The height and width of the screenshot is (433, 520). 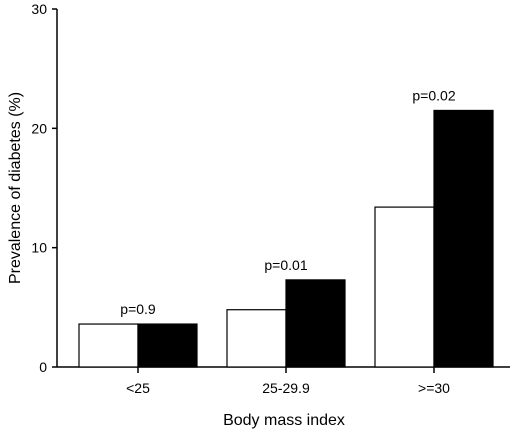 What do you see at coordinates (39, 248) in the screenshot?
I see `y-tick-label: 10` at bounding box center [39, 248].